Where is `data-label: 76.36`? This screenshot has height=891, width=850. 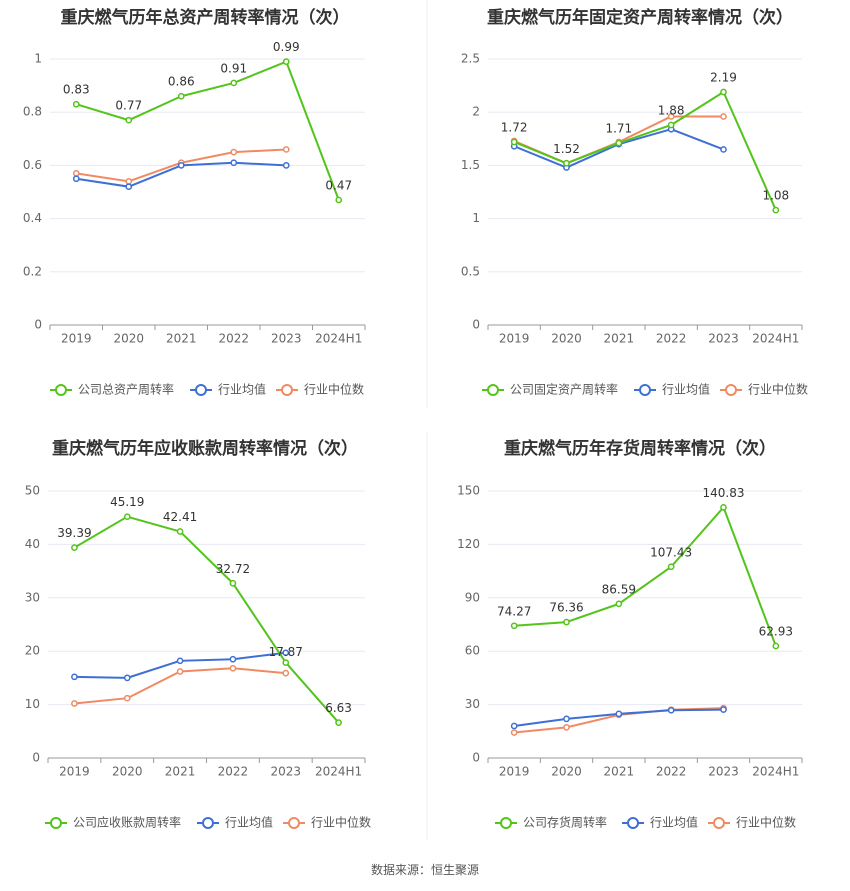
data-label: 76.36 is located at coordinates (566, 608).